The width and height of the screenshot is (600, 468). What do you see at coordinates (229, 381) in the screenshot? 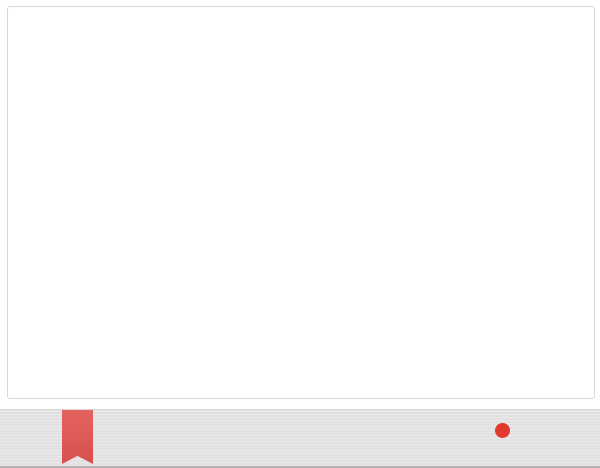
I see `legend-swatch-new-energy` at bounding box center [229, 381].